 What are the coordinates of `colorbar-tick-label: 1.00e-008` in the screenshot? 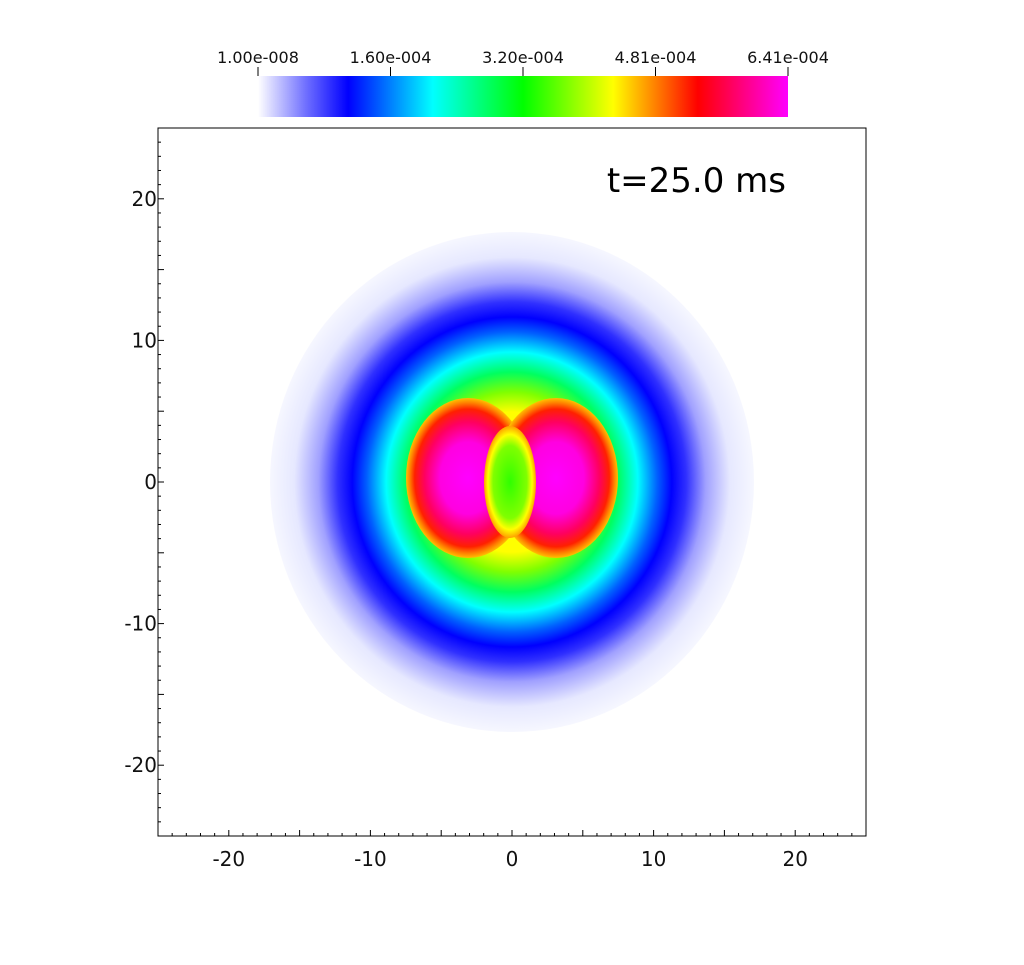 It's located at (258, 57).